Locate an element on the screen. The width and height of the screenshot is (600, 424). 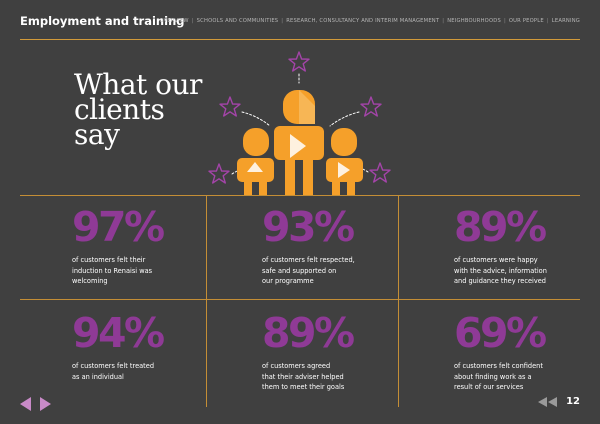
stat-description-line: them to meet their goals is located at coordinates (303, 387).